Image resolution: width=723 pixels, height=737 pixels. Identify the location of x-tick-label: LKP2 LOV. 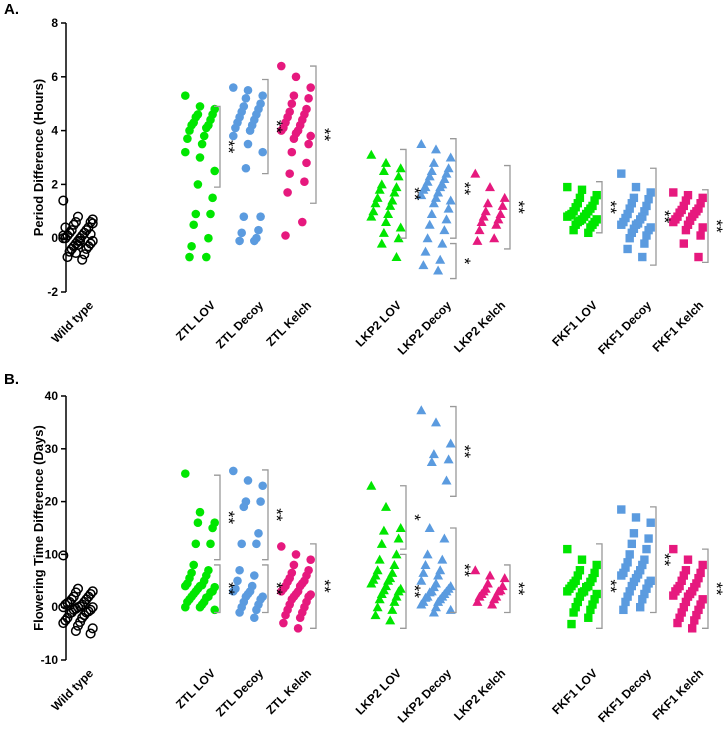
(378, 323).